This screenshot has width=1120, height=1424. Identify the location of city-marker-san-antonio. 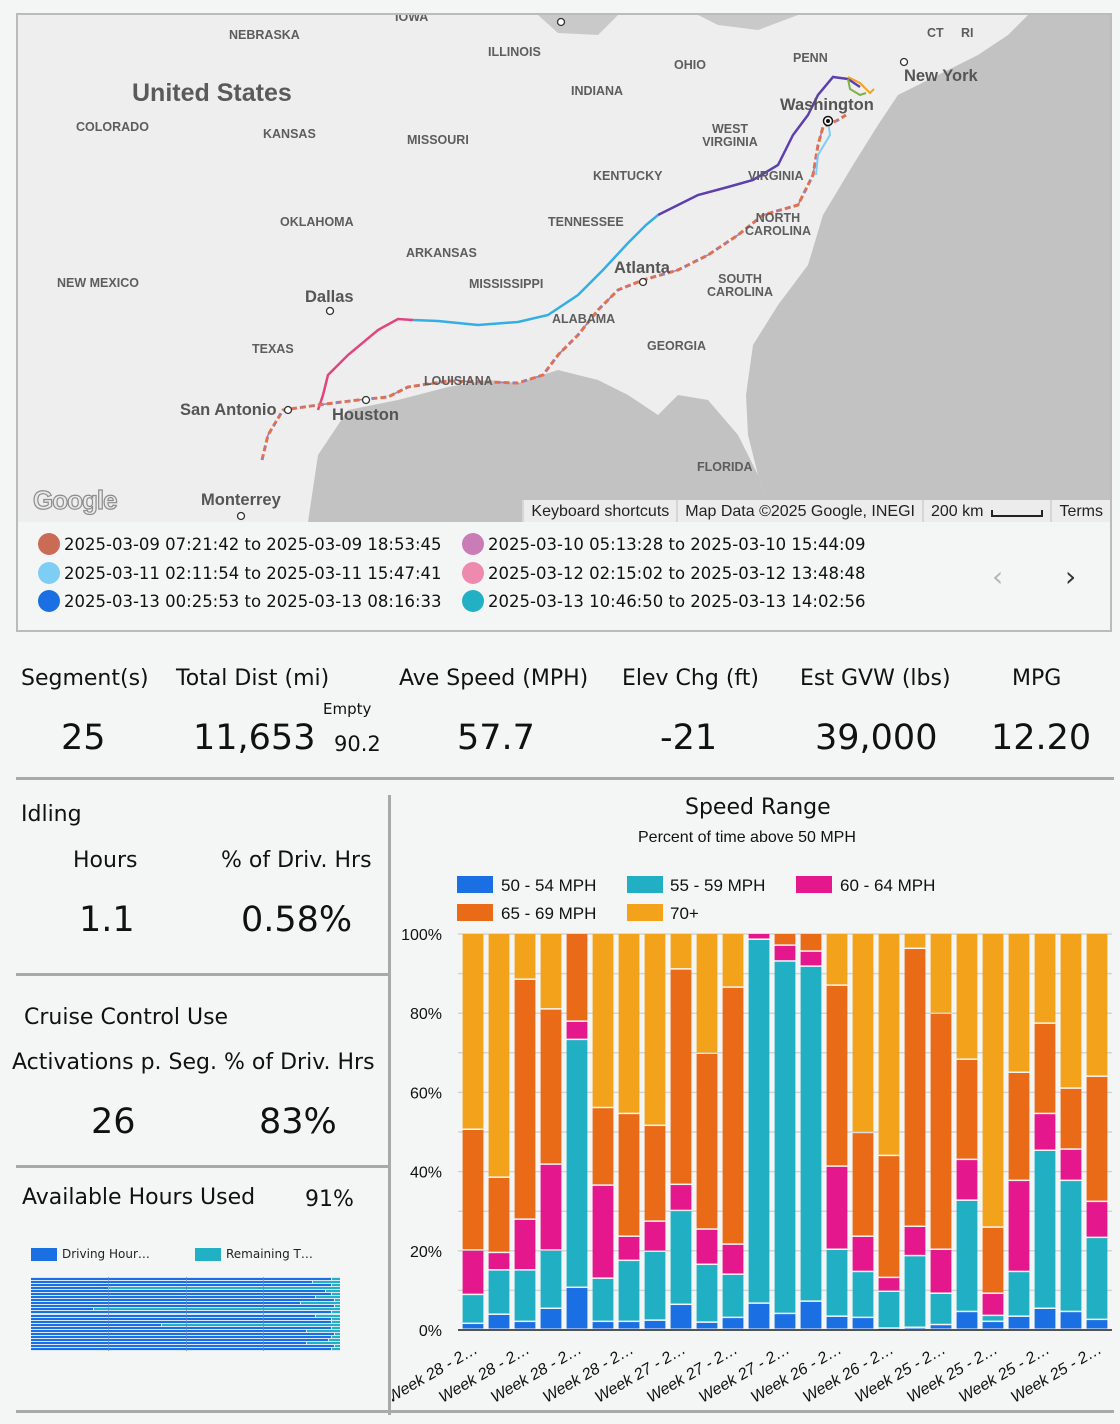
(288, 410).